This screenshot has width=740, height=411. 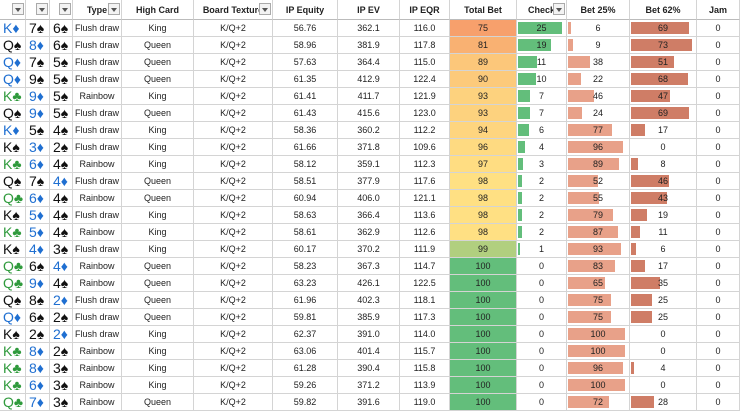 What do you see at coordinates (425, 147) in the screenshot?
I see `data-cell: 109.6` at bounding box center [425, 147].